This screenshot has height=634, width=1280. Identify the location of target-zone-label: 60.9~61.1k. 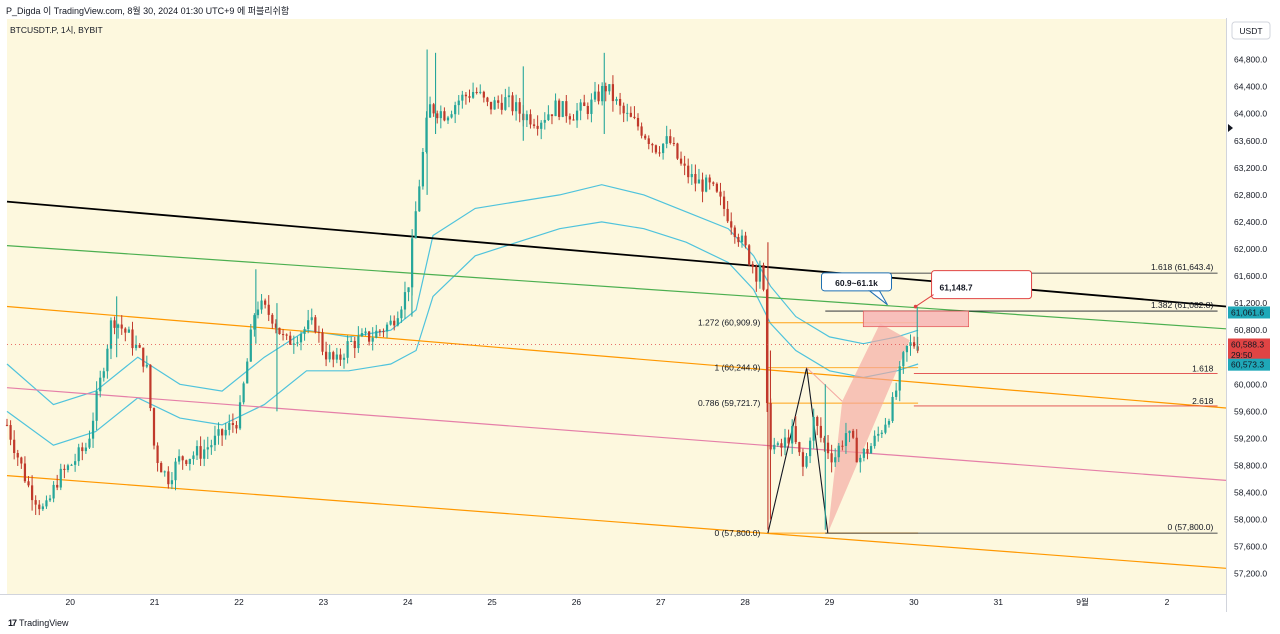
(857, 289).